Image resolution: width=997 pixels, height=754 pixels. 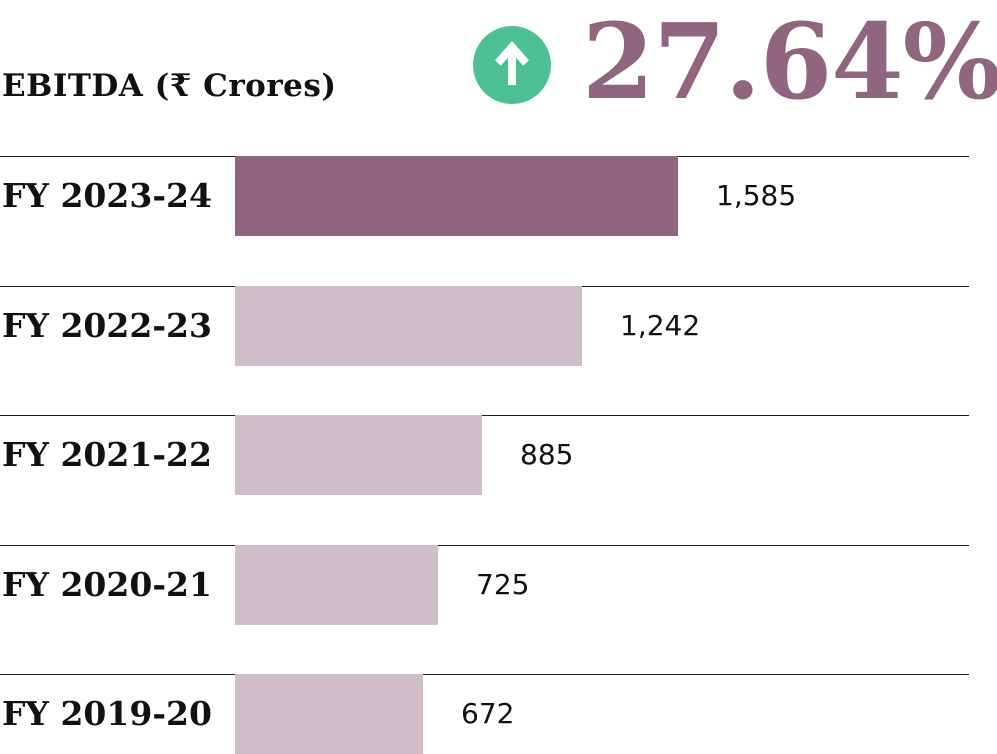 I want to click on category-label: FY 2019-20, so click(x=107, y=713).